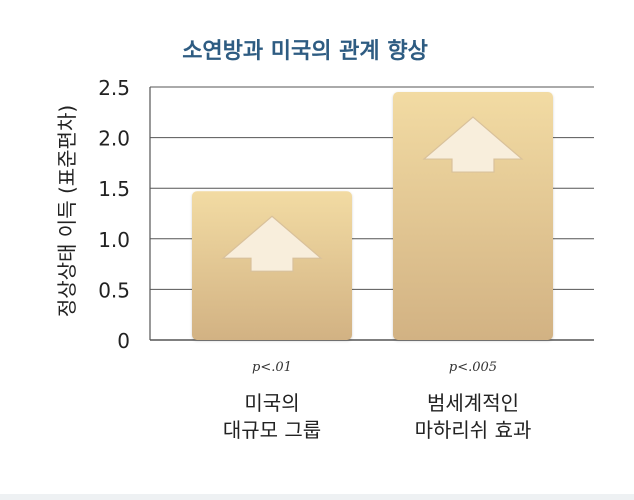 This screenshot has height=500, width=634. What do you see at coordinates (114, 189) in the screenshot?
I see `y-tick-label: 1.5` at bounding box center [114, 189].